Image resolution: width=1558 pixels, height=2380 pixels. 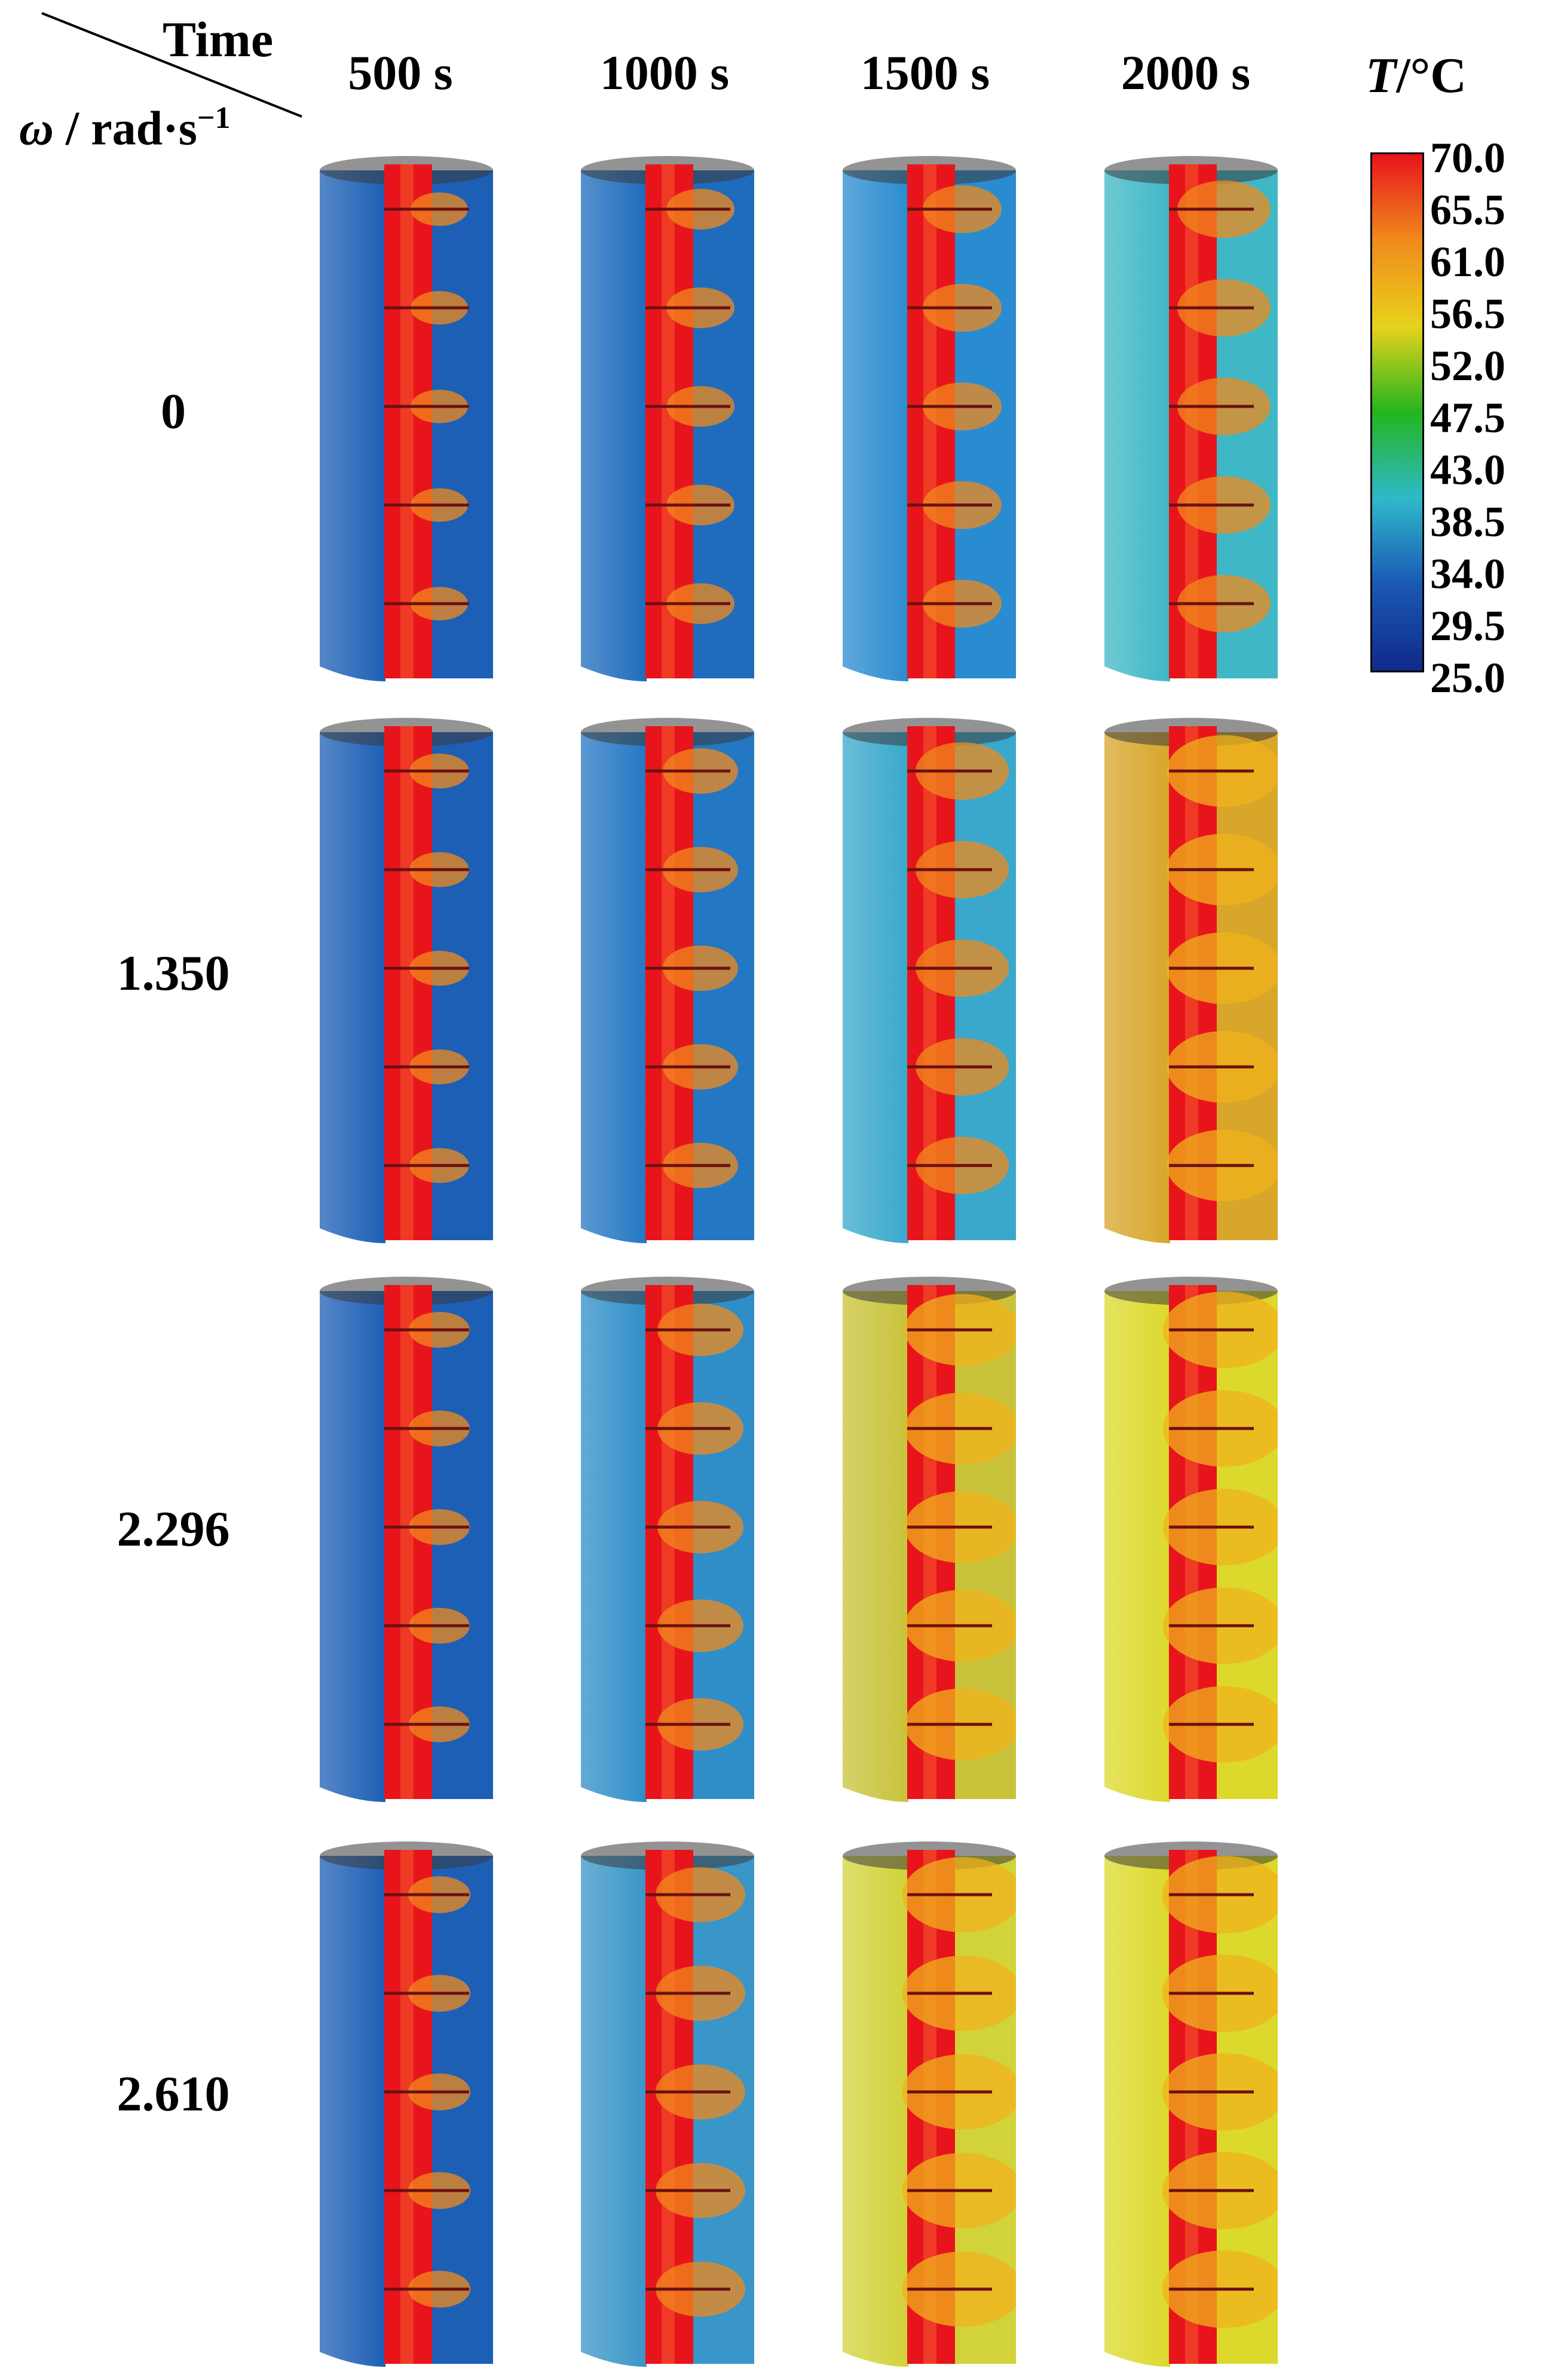 What do you see at coordinates (1468, 210) in the screenshot?
I see `colorbar-tick-label: 65.5` at bounding box center [1468, 210].